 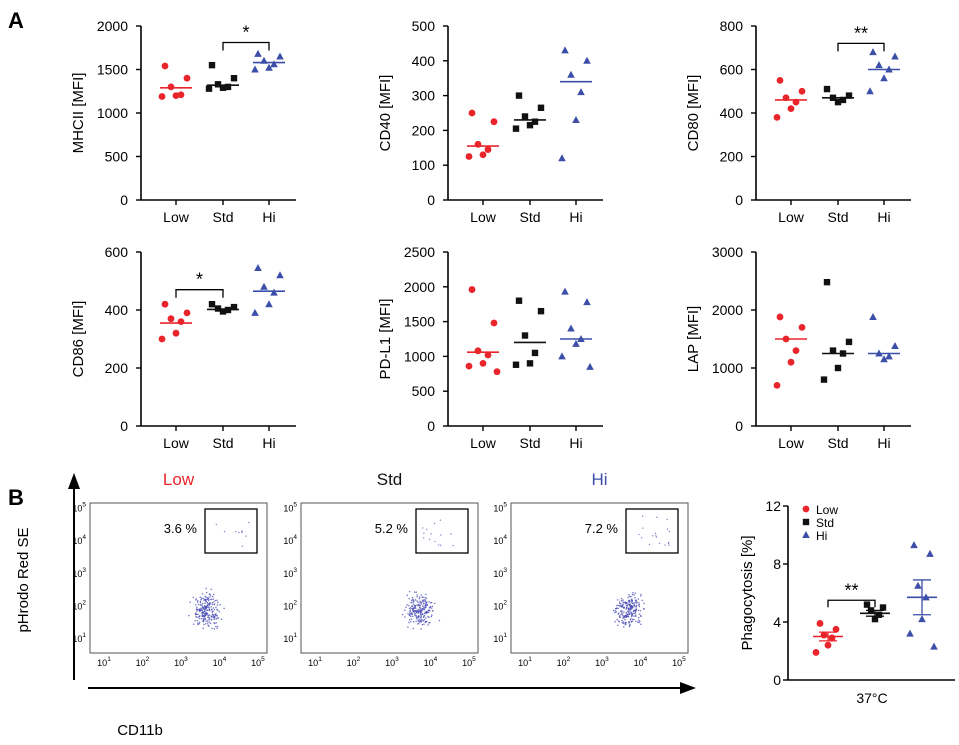 What do you see at coordinates (875, 619) in the screenshot?
I see `phago-point-std` at bounding box center [875, 619].